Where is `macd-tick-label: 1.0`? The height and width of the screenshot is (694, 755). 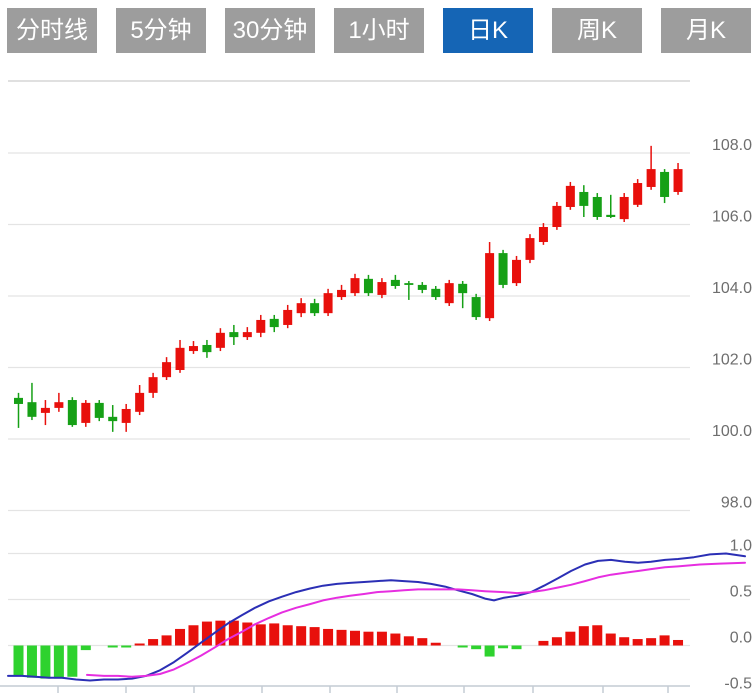 macd-tick-label: 1.0 is located at coordinates (741, 546).